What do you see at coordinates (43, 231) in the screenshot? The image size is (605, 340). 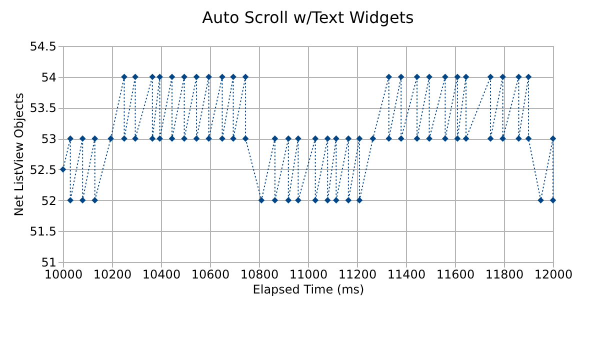 I see `y-tick-label: 51.5` at bounding box center [43, 231].